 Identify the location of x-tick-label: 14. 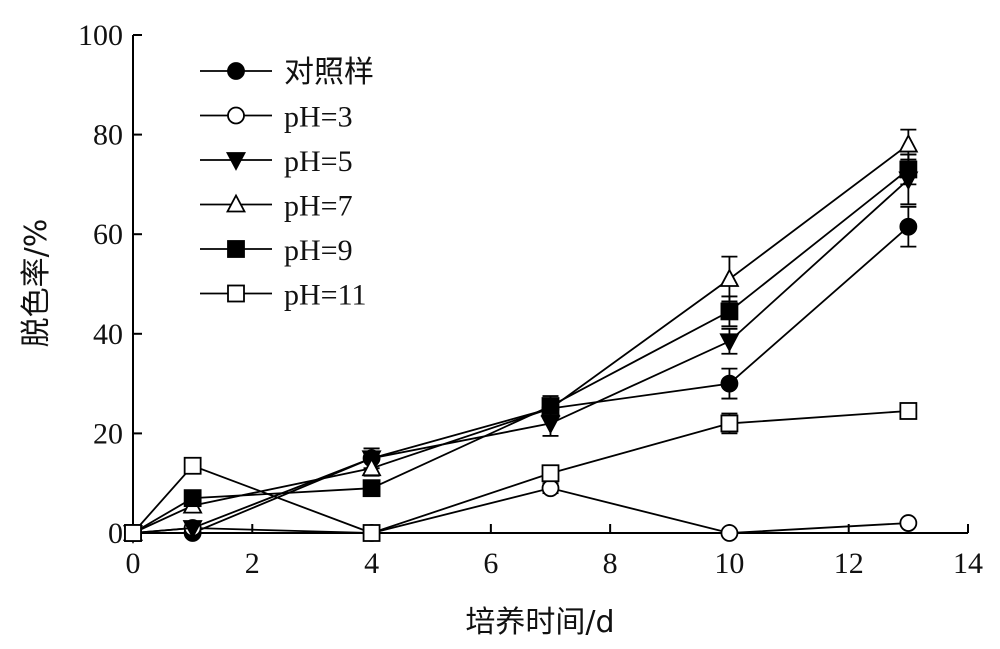
(968, 563).